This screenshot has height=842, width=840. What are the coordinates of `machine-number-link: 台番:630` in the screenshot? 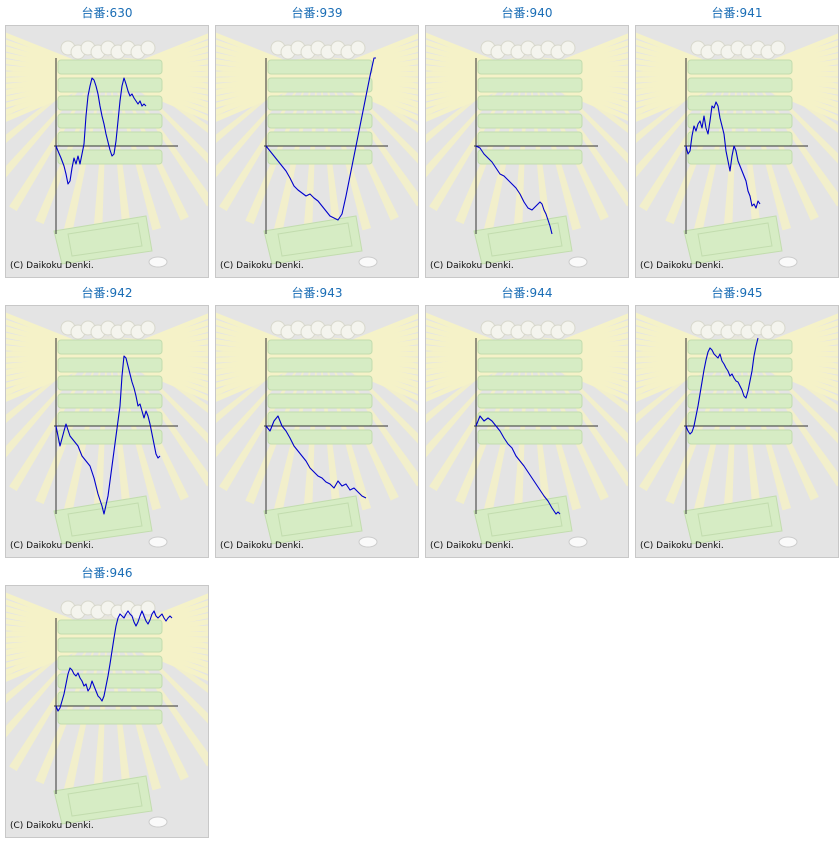 It's located at (107, 13).